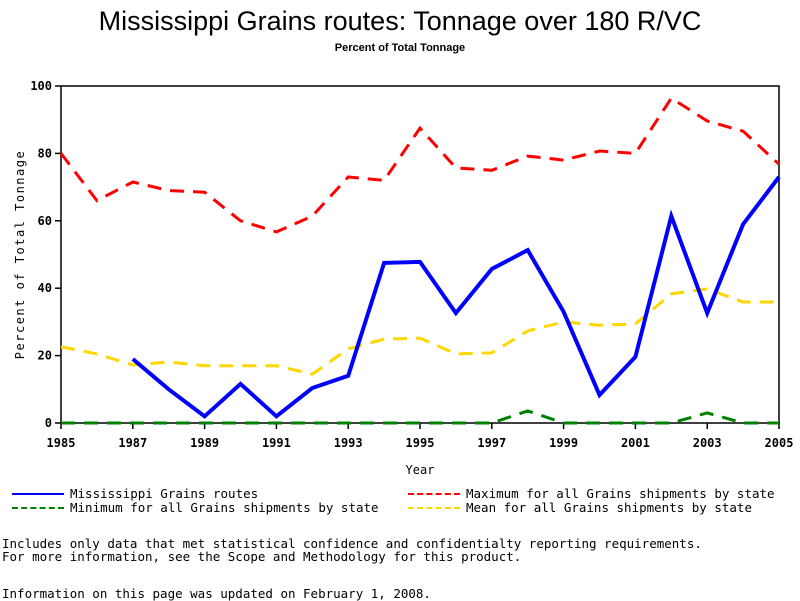  What do you see at coordinates (400, 48) in the screenshot?
I see `chart-subtitle: Percent of Total Tonnage` at bounding box center [400, 48].